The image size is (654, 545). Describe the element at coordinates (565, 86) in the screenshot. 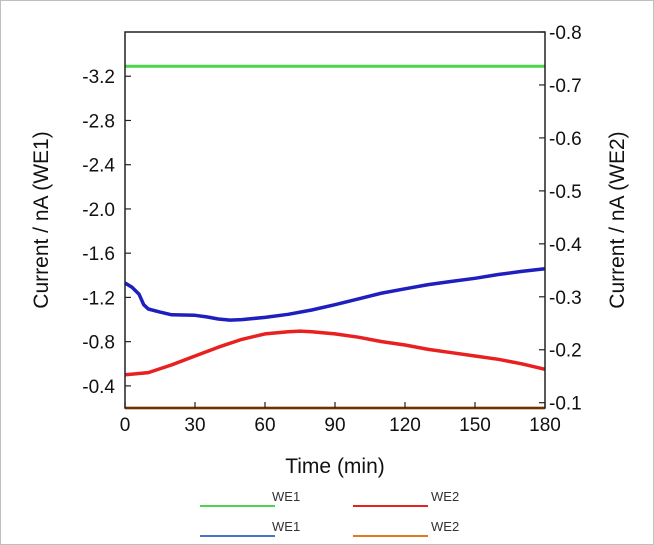

I see `y-right-tick-label: -0.7` at that location.